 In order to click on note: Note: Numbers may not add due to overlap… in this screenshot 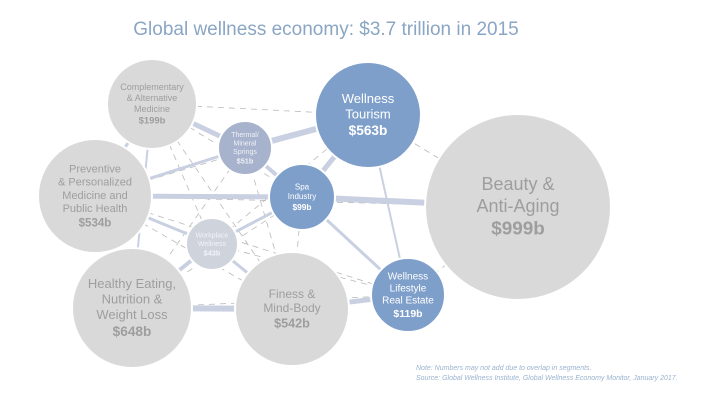, I will do `click(504, 368)`.